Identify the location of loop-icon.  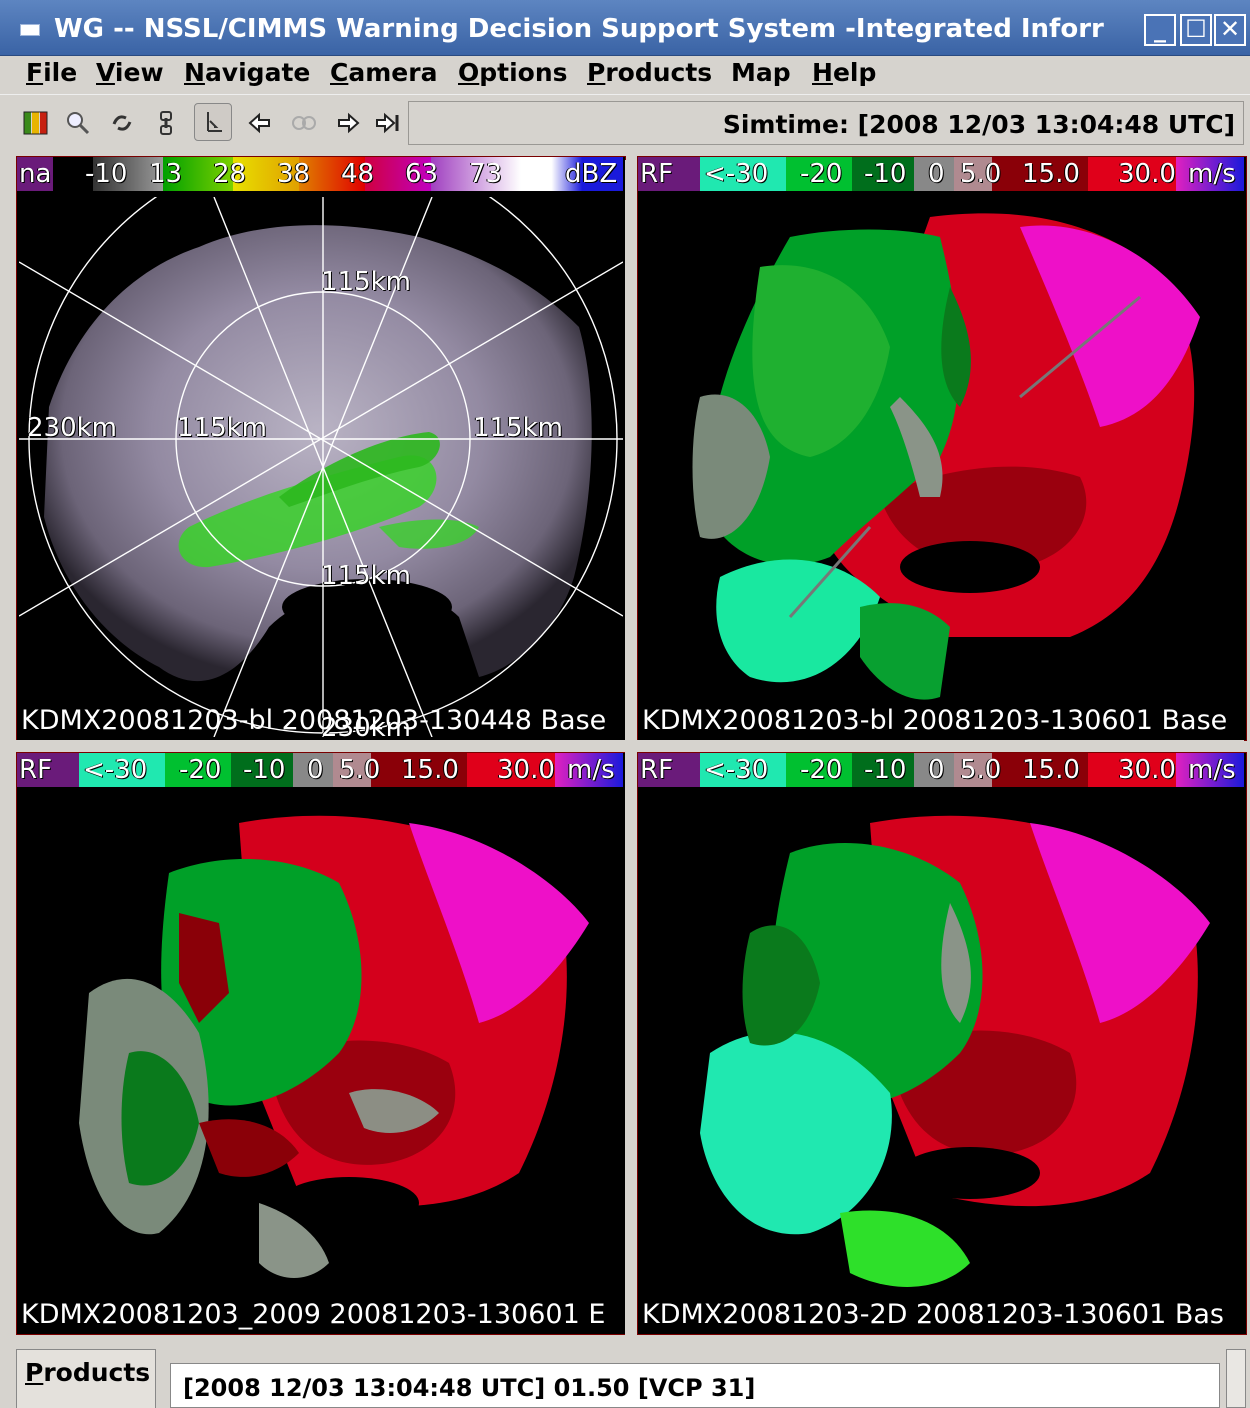
(304, 123).